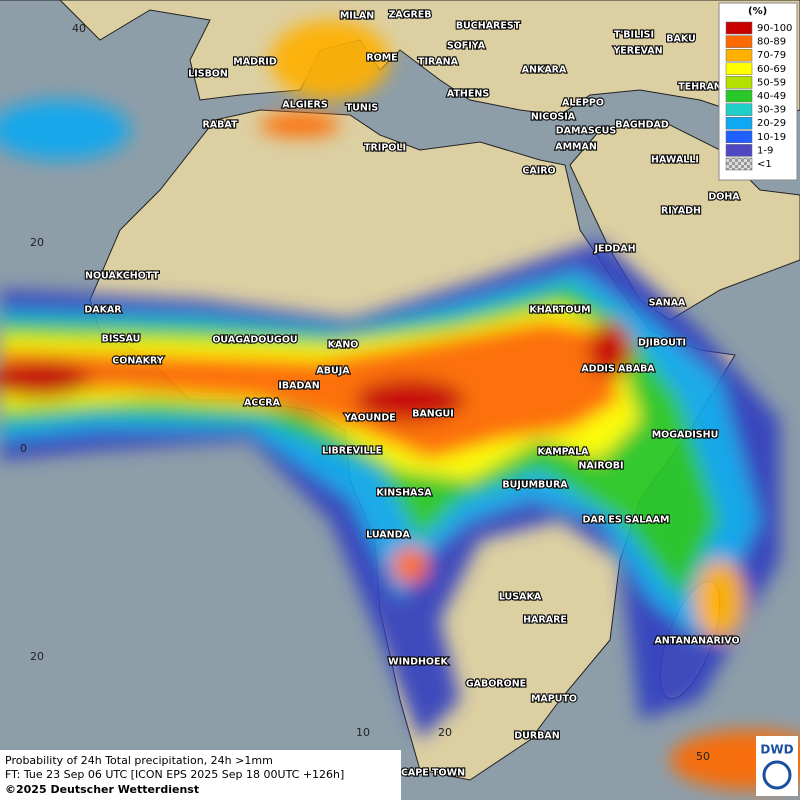 The width and height of the screenshot is (800, 800). I want to click on footer-box, so click(200, 775).